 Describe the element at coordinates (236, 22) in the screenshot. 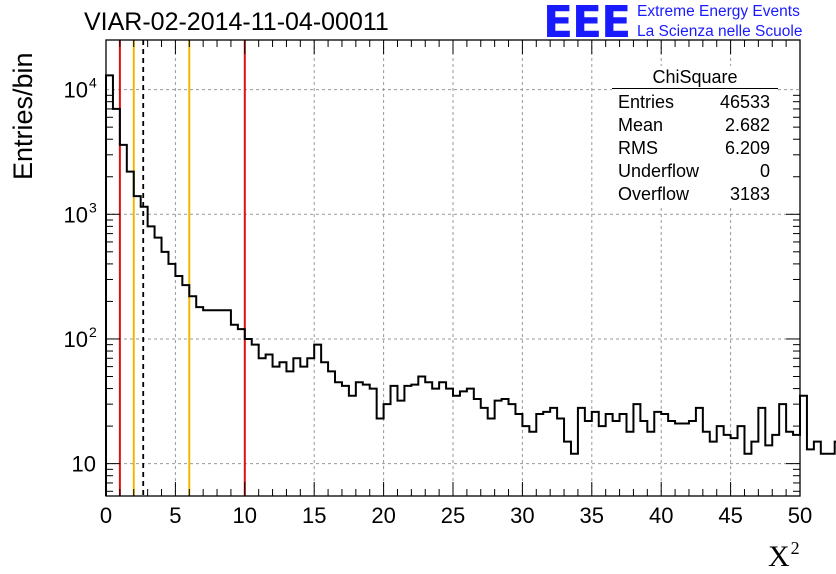

I see `plot-title: VIAR-02-2014-11-04-00011` at that location.